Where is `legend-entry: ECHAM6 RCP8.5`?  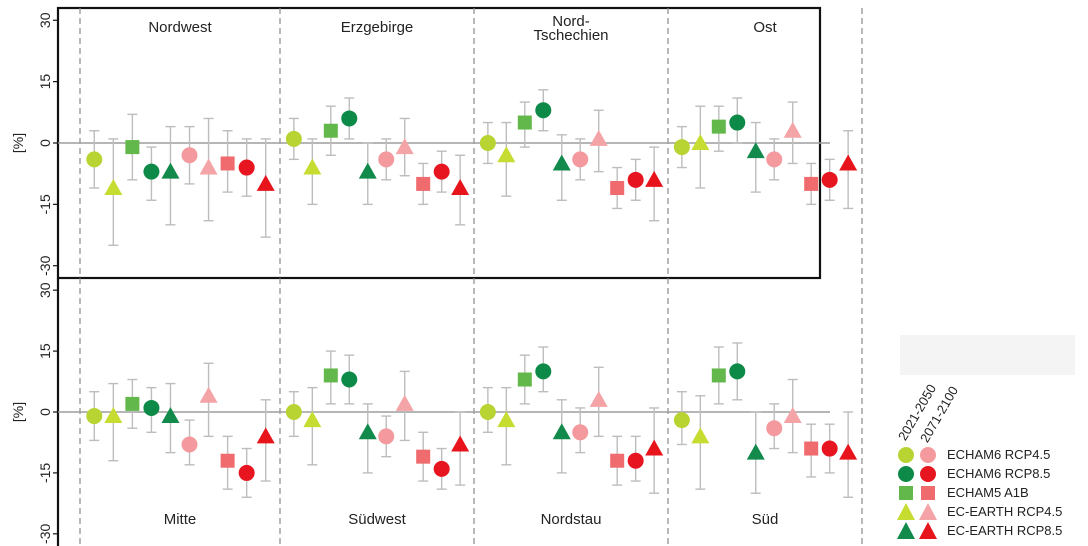
legend-entry: ECHAM6 RCP8.5 is located at coordinates (987, 474).